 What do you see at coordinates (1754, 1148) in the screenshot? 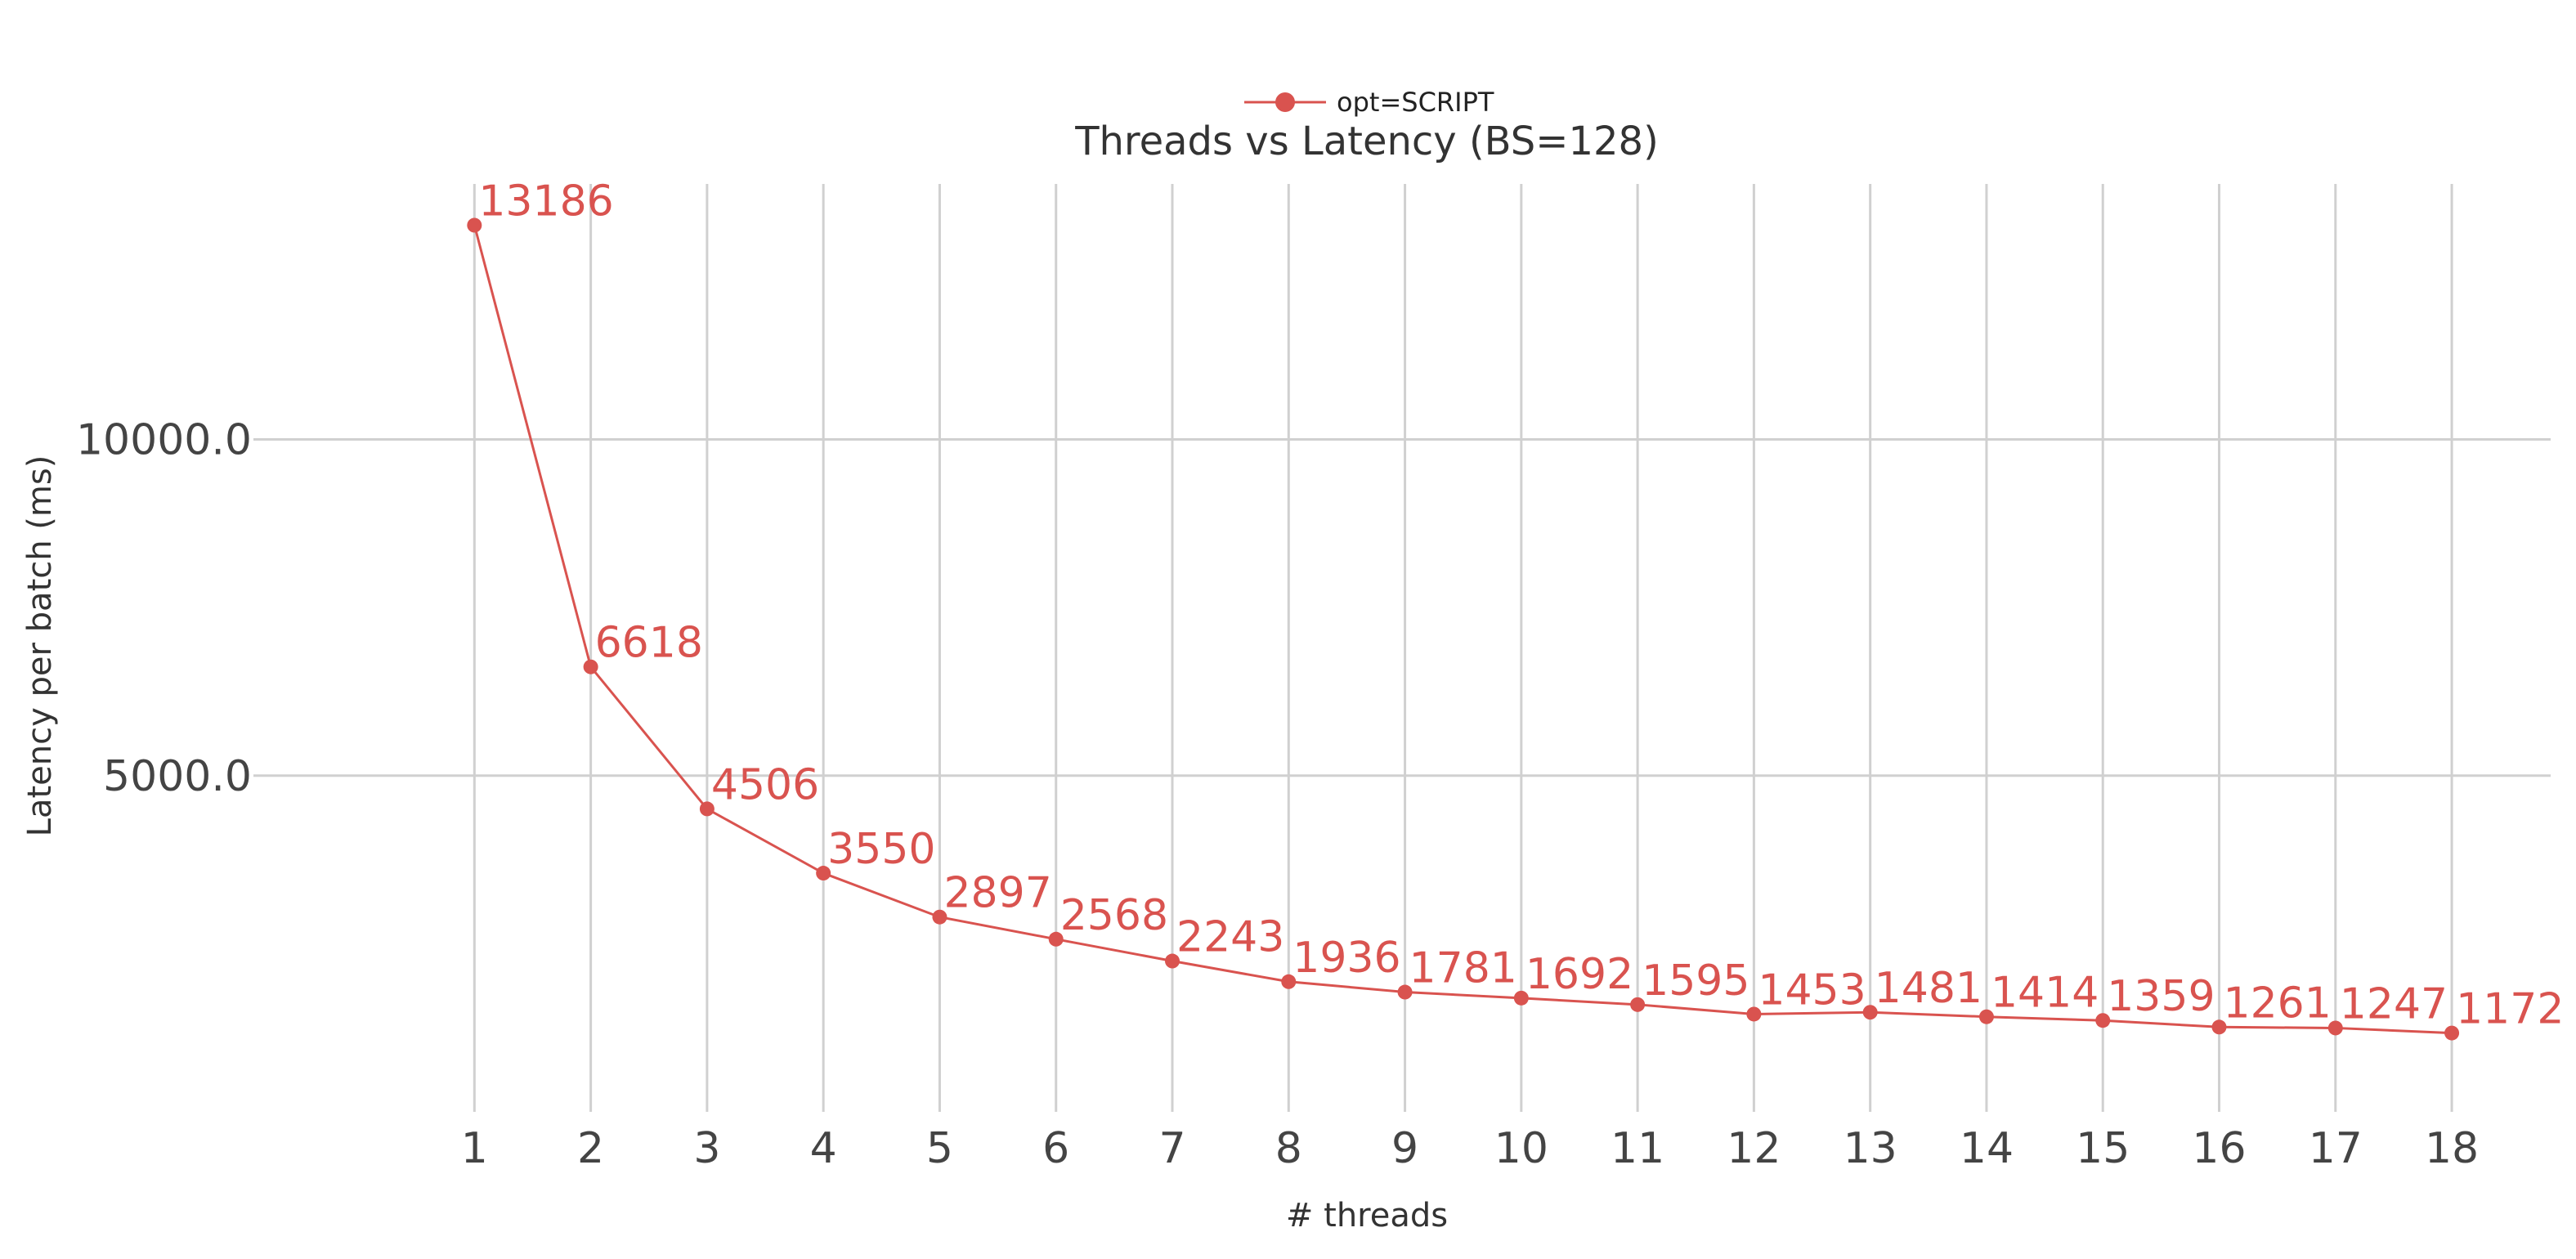
I see `x-tick-label: 12` at bounding box center [1754, 1148].